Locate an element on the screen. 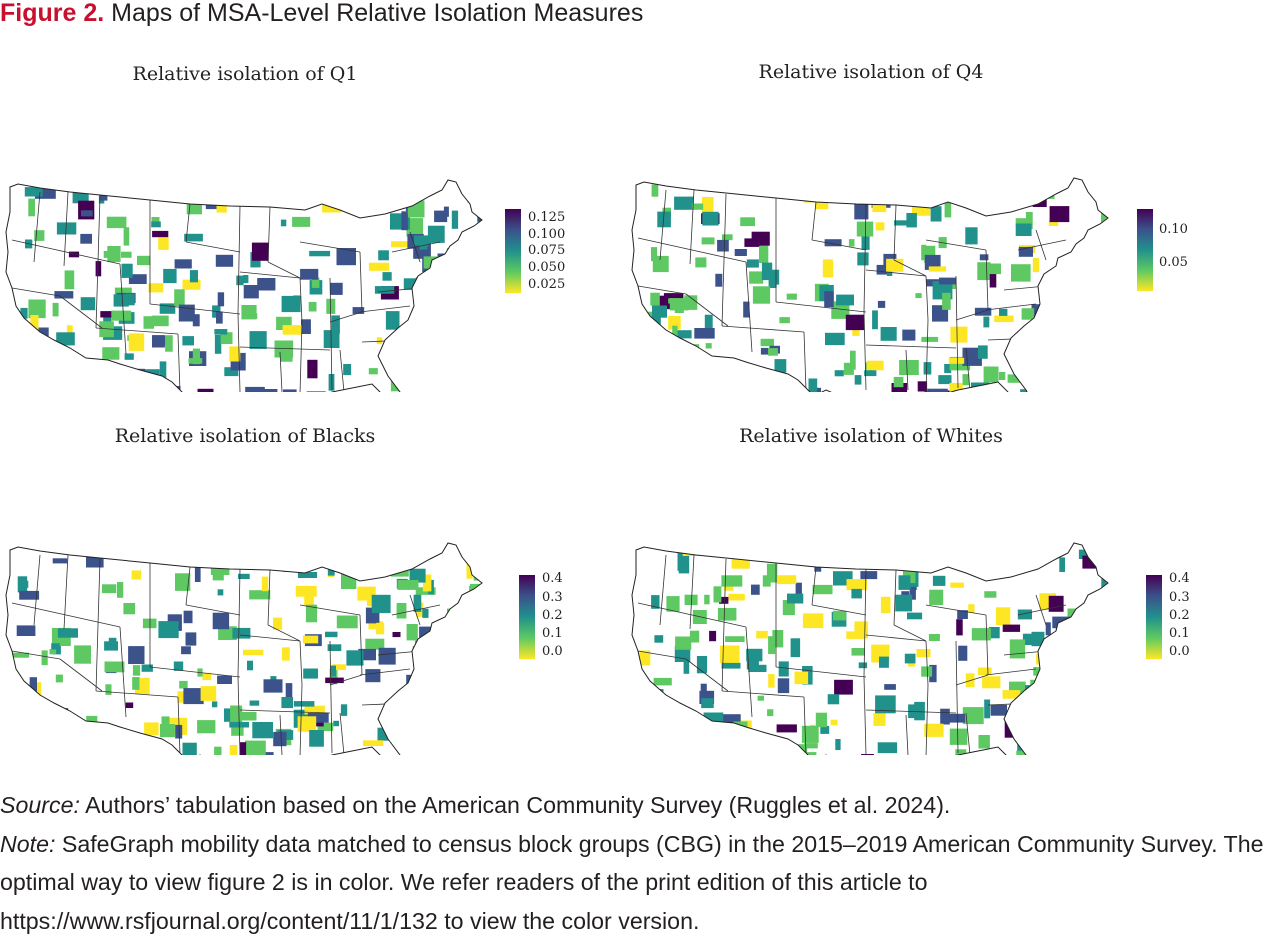 This screenshot has height=940, width=1280. source-label: Source: is located at coordinates (40, 805).